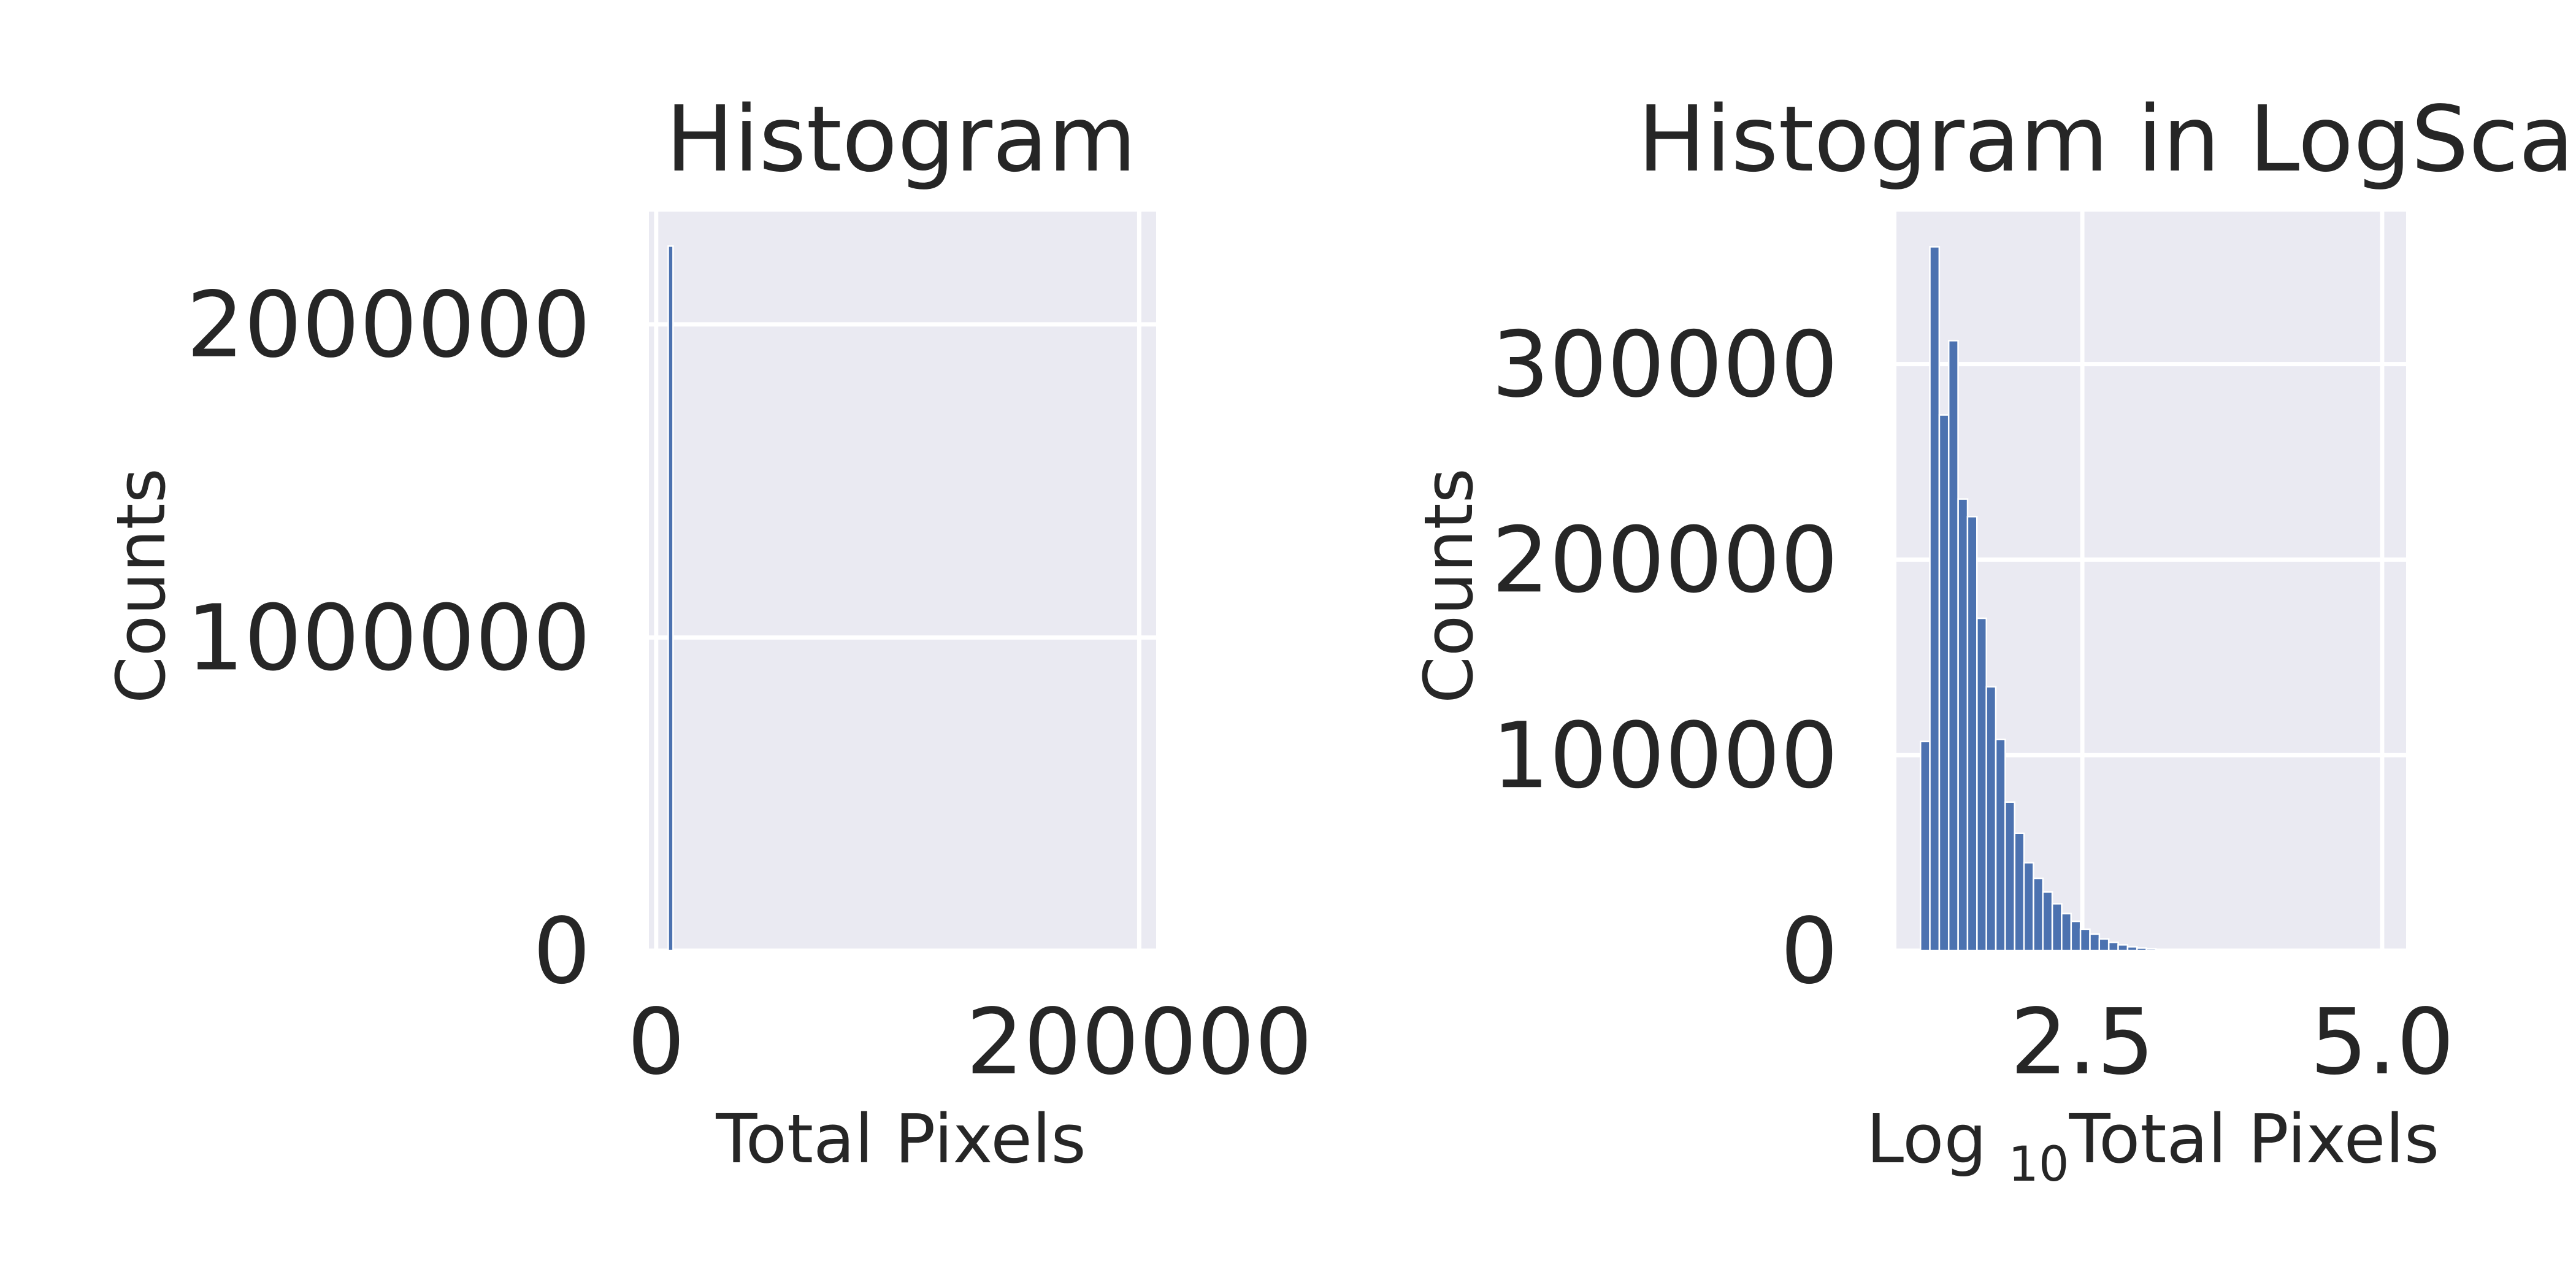  I want to click on x-tick-label: 0, so click(656, 1042).